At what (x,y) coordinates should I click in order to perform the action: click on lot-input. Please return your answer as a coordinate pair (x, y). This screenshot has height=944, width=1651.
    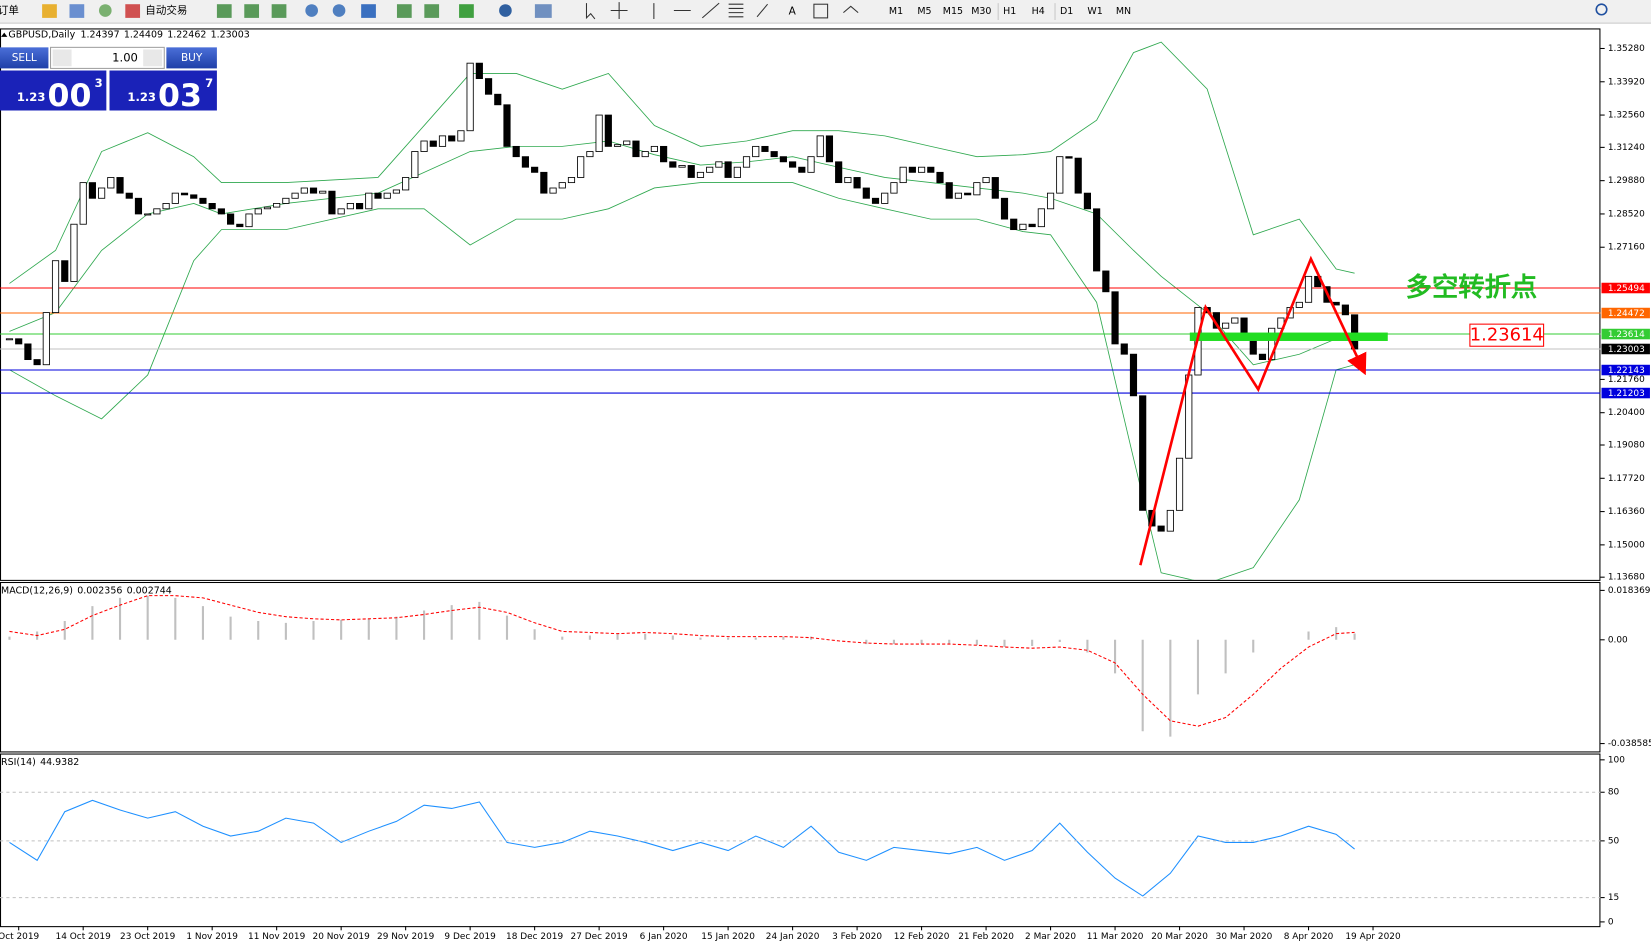
    Looking at the image, I should click on (107, 57).